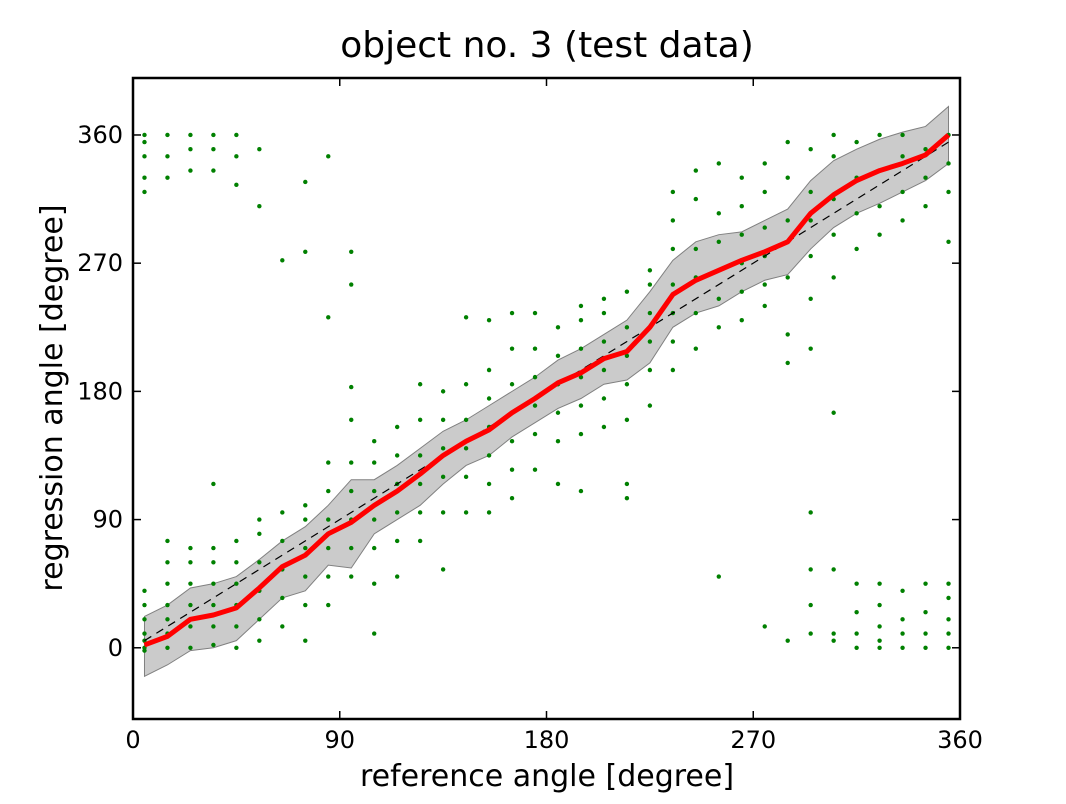 This screenshot has width=1066, height=804. Describe the element at coordinates (547, 740) in the screenshot. I see `x-tick-label: 180` at that location.